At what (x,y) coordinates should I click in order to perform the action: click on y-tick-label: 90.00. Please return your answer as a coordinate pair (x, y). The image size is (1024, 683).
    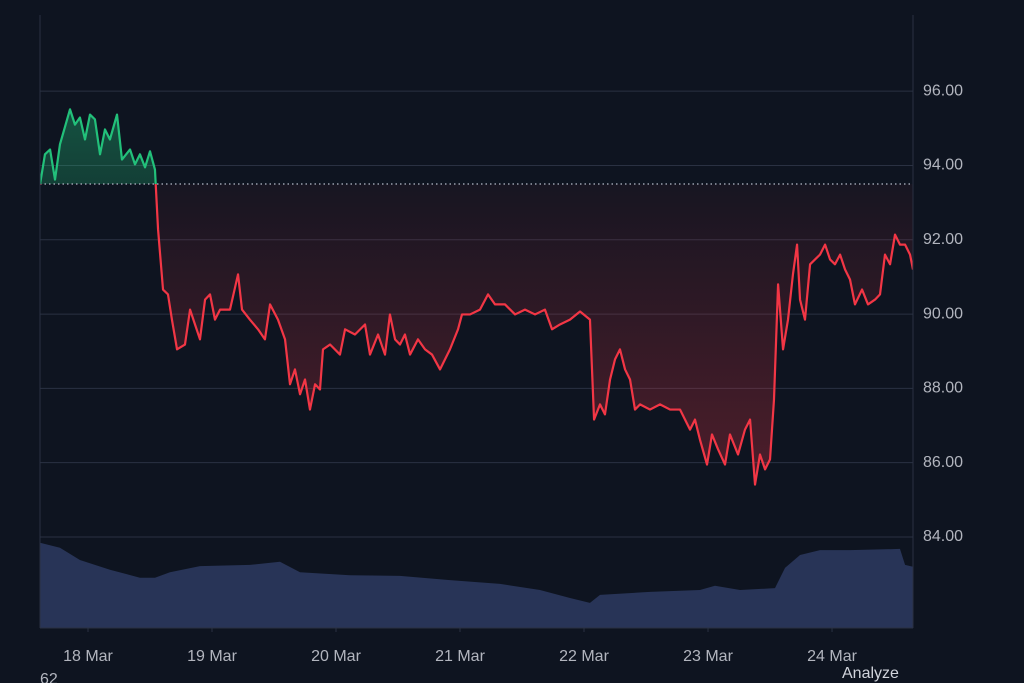
    Looking at the image, I should click on (943, 313).